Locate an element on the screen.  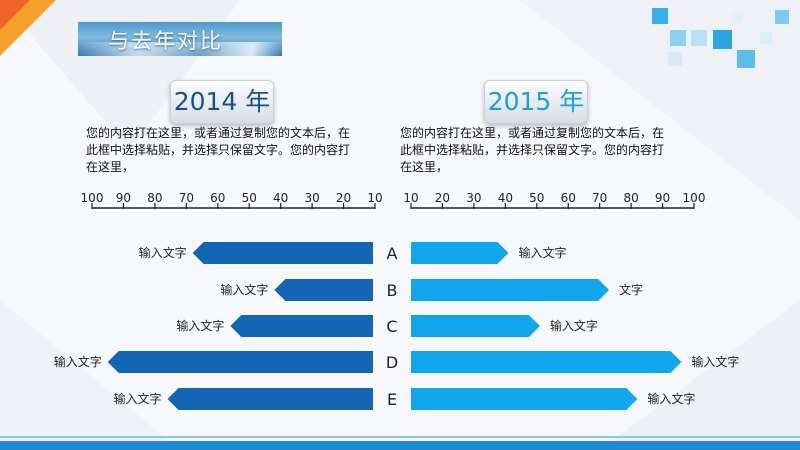
right-bar-A is located at coordinates (460, 253).